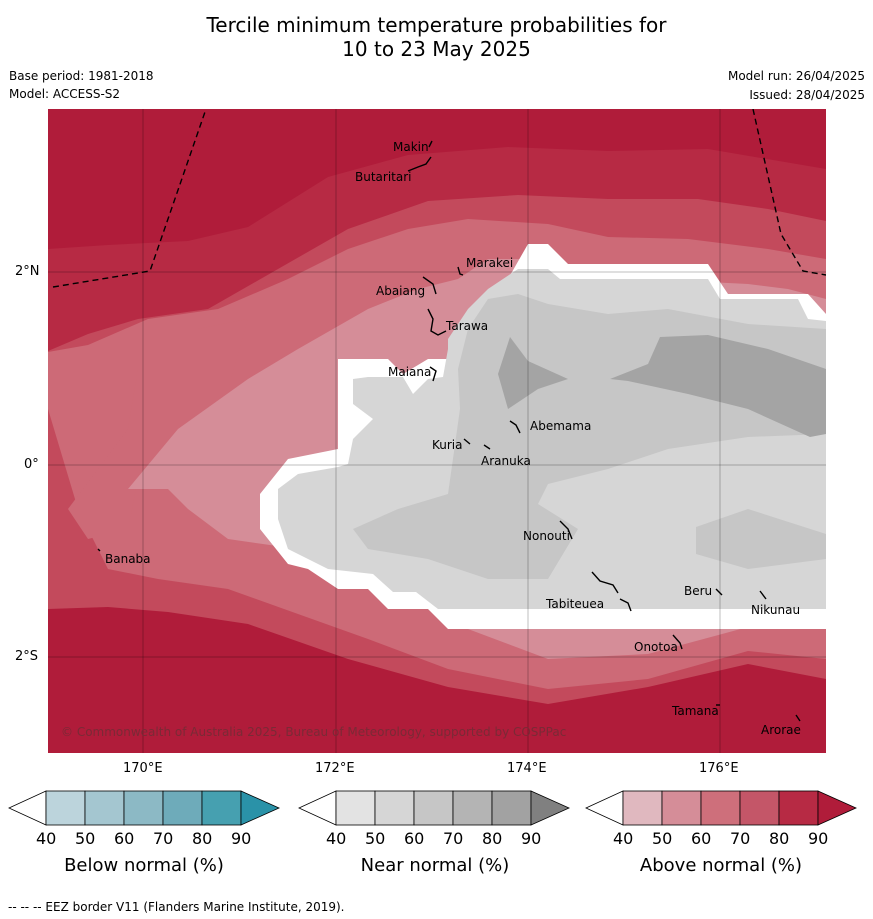 The width and height of the screenshot is (873, 919). What do you see at coordinates (719, 768) in the screenshot?
I see `lon-tick: 176°E` at bounding box center [719, 768].